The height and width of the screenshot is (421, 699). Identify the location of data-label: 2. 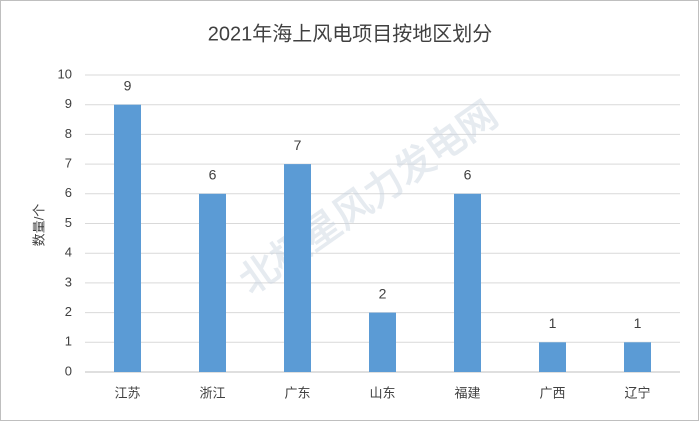
(383, 293).